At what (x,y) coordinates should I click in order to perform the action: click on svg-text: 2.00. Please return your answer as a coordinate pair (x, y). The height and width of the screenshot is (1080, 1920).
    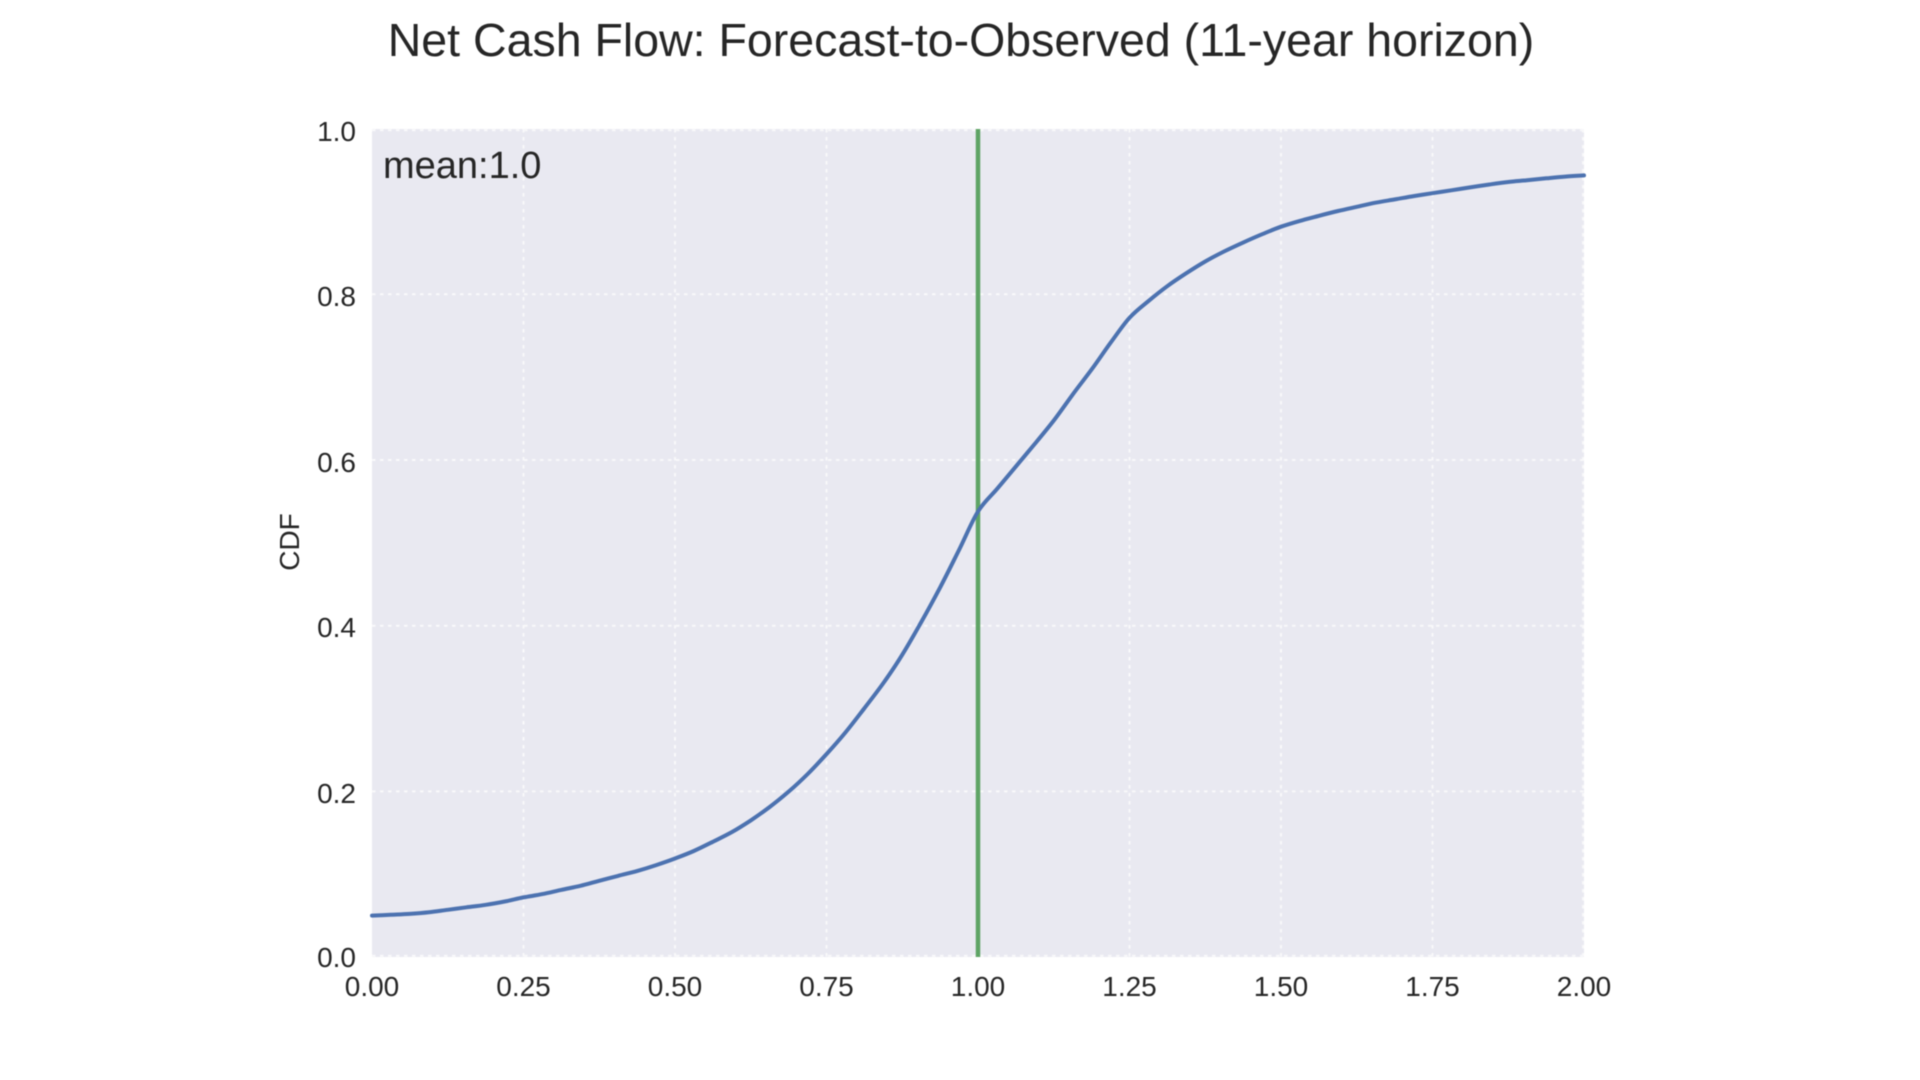
    Looking at the image, I should click on (1584, 986).